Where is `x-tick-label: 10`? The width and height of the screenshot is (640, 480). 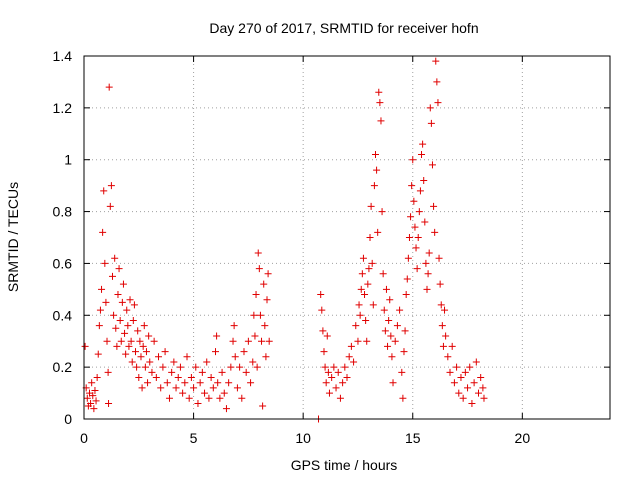
x-tick-label: 10 is located at coordinates (303, 438).